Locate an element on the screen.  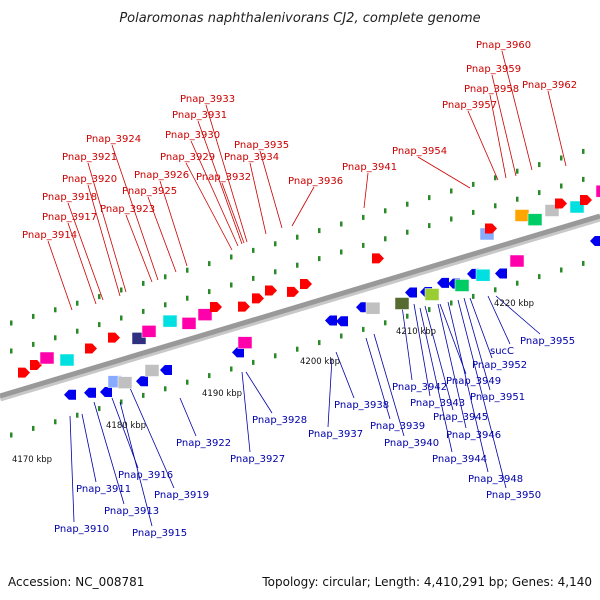
gene-label-reverse: Pnap_3927 is located at coordinates (257, 459).